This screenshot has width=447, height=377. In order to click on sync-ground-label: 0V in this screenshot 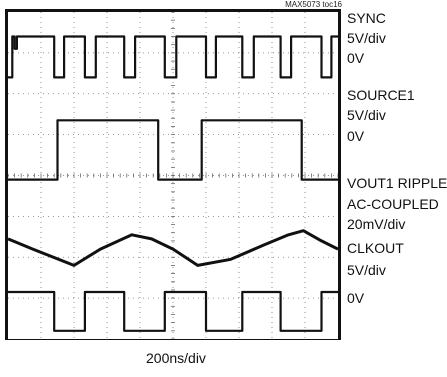, I will do `click(356, 58)`.